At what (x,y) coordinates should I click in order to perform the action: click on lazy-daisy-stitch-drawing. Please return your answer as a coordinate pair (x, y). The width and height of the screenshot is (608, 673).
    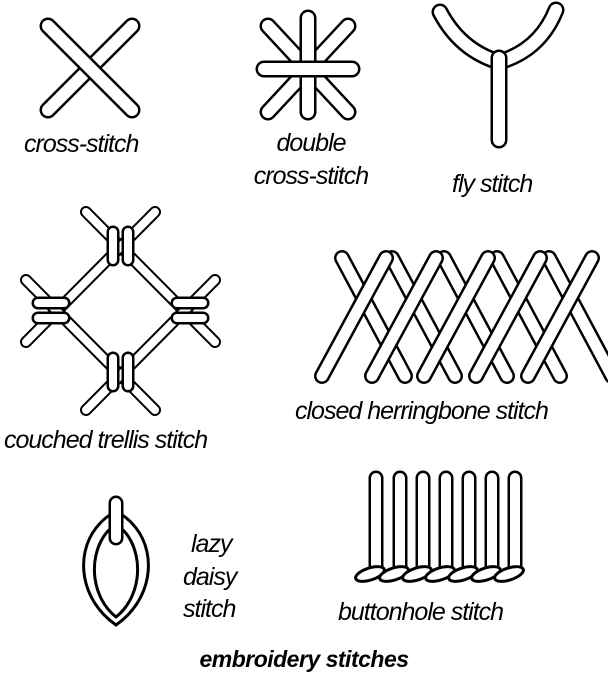
    Looking at the image, I should click on (116, 561).